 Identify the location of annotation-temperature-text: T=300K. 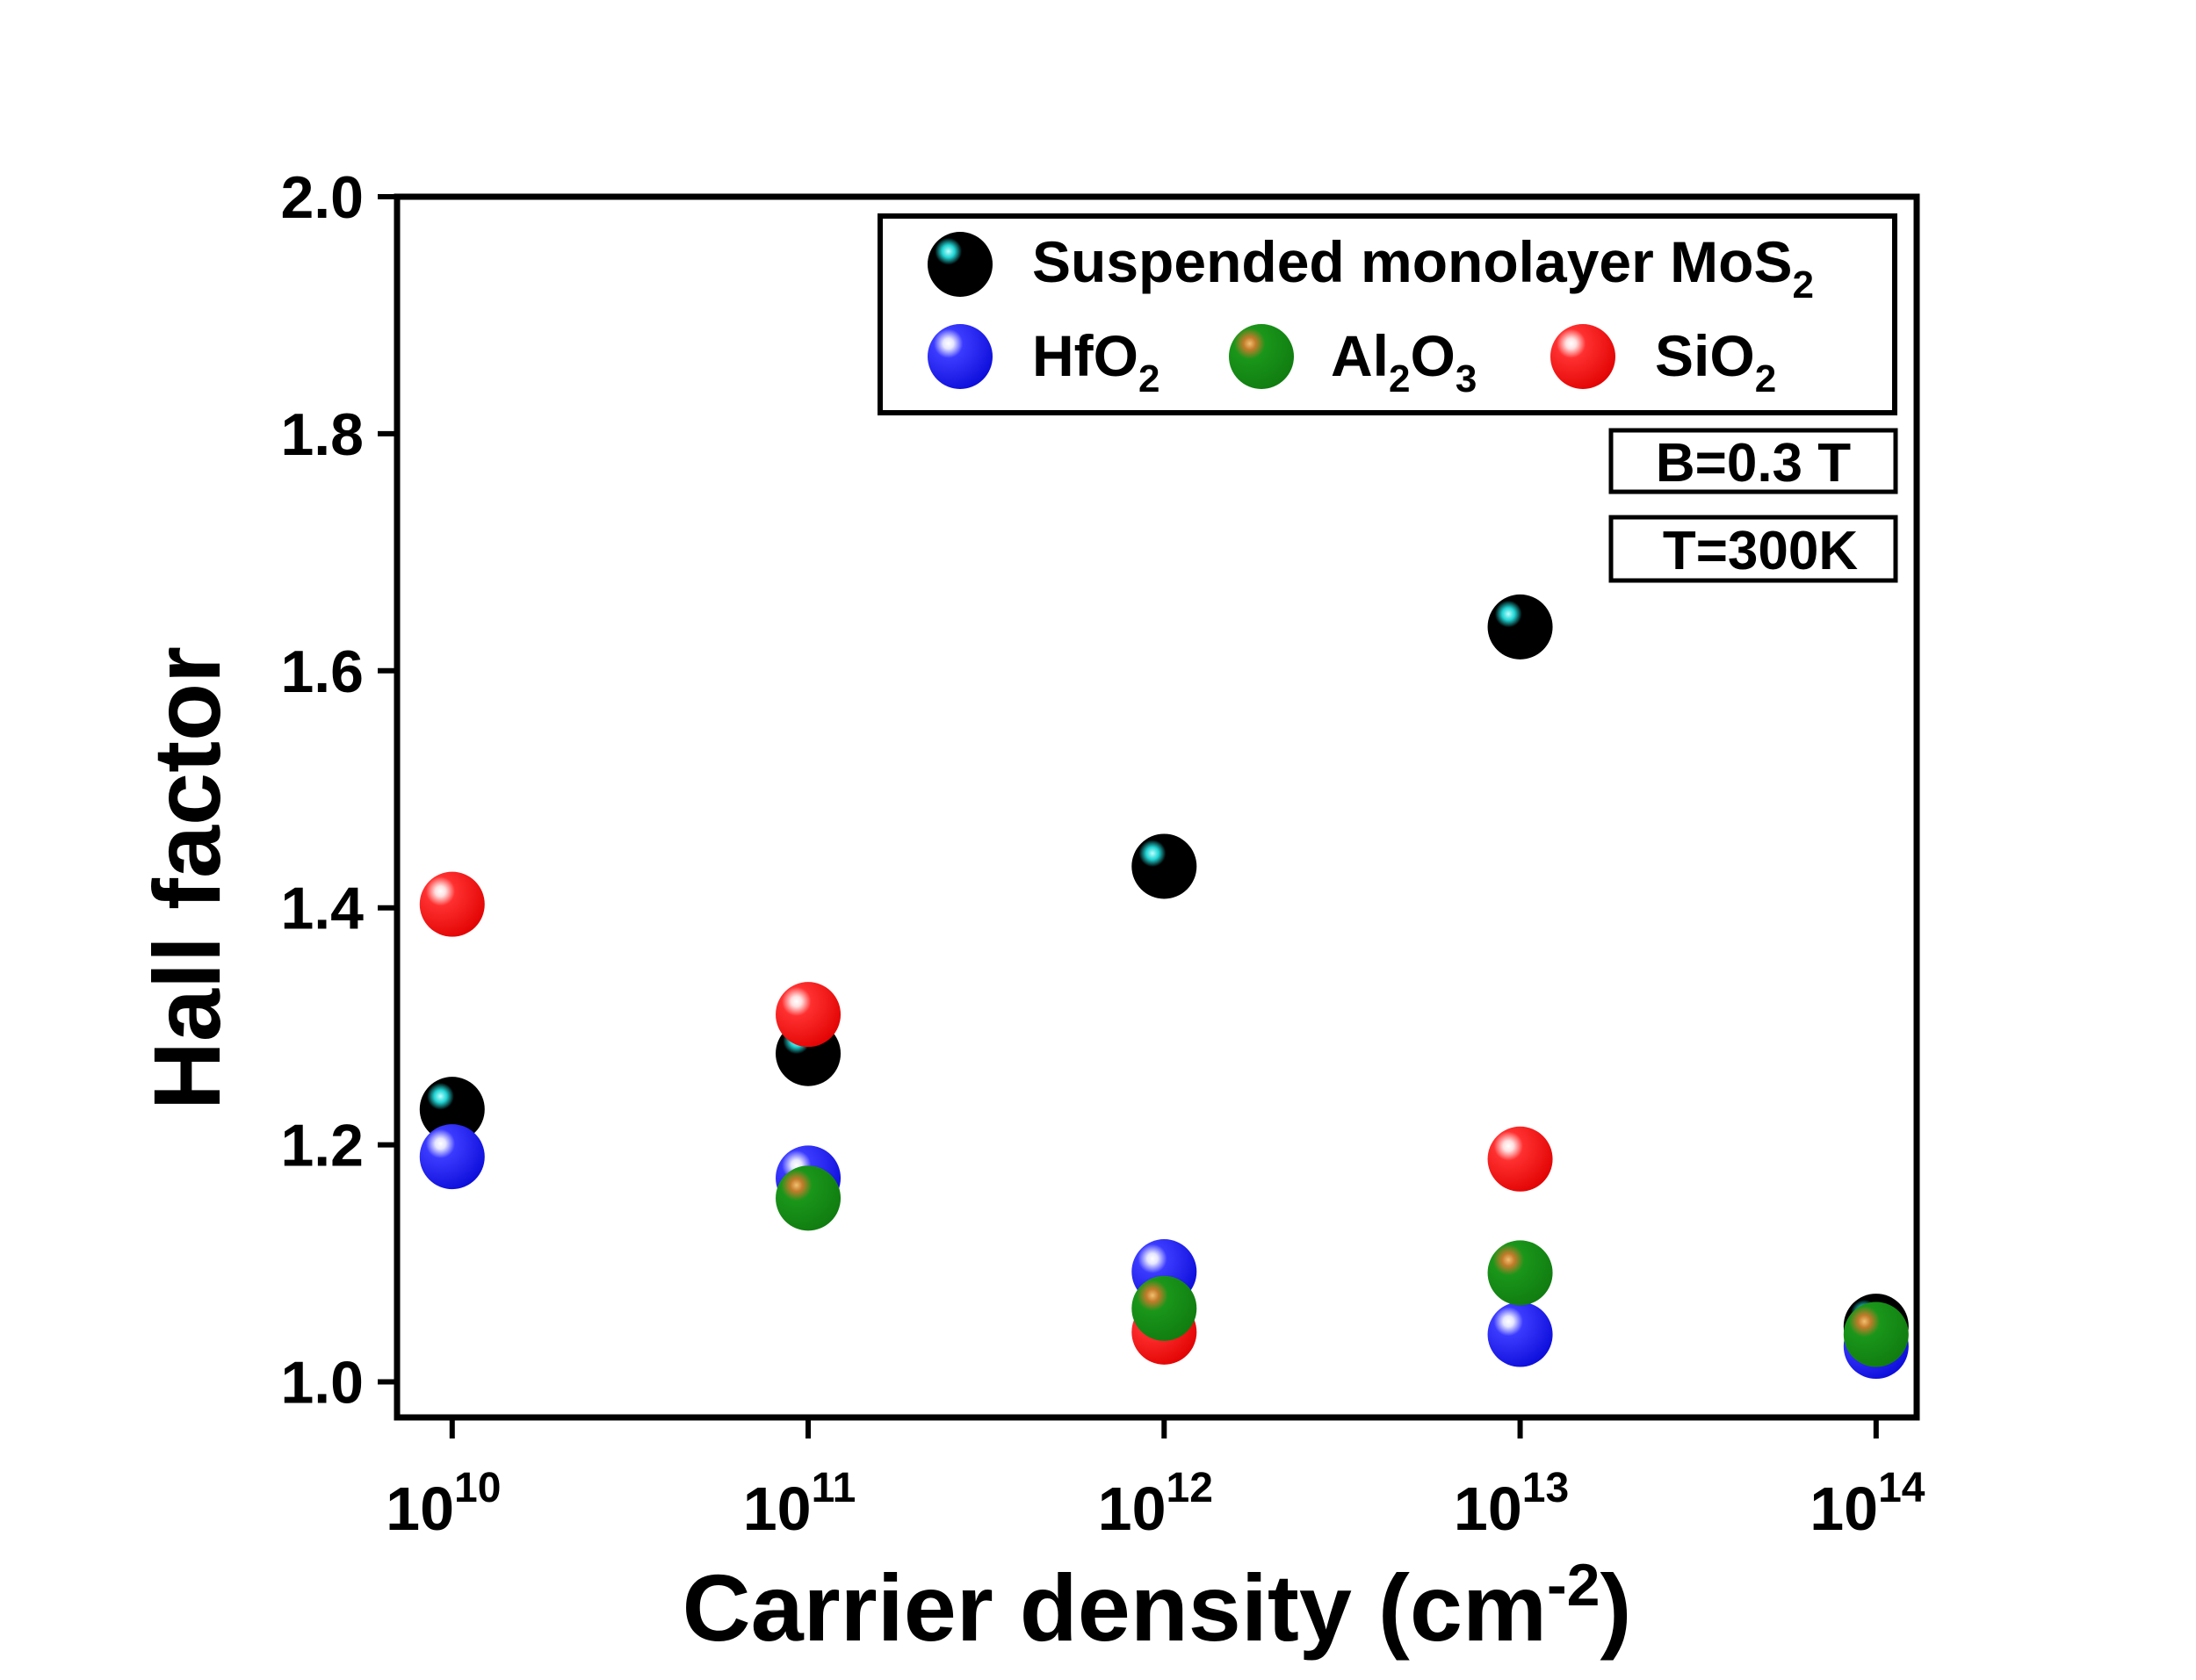
(1761, 551).